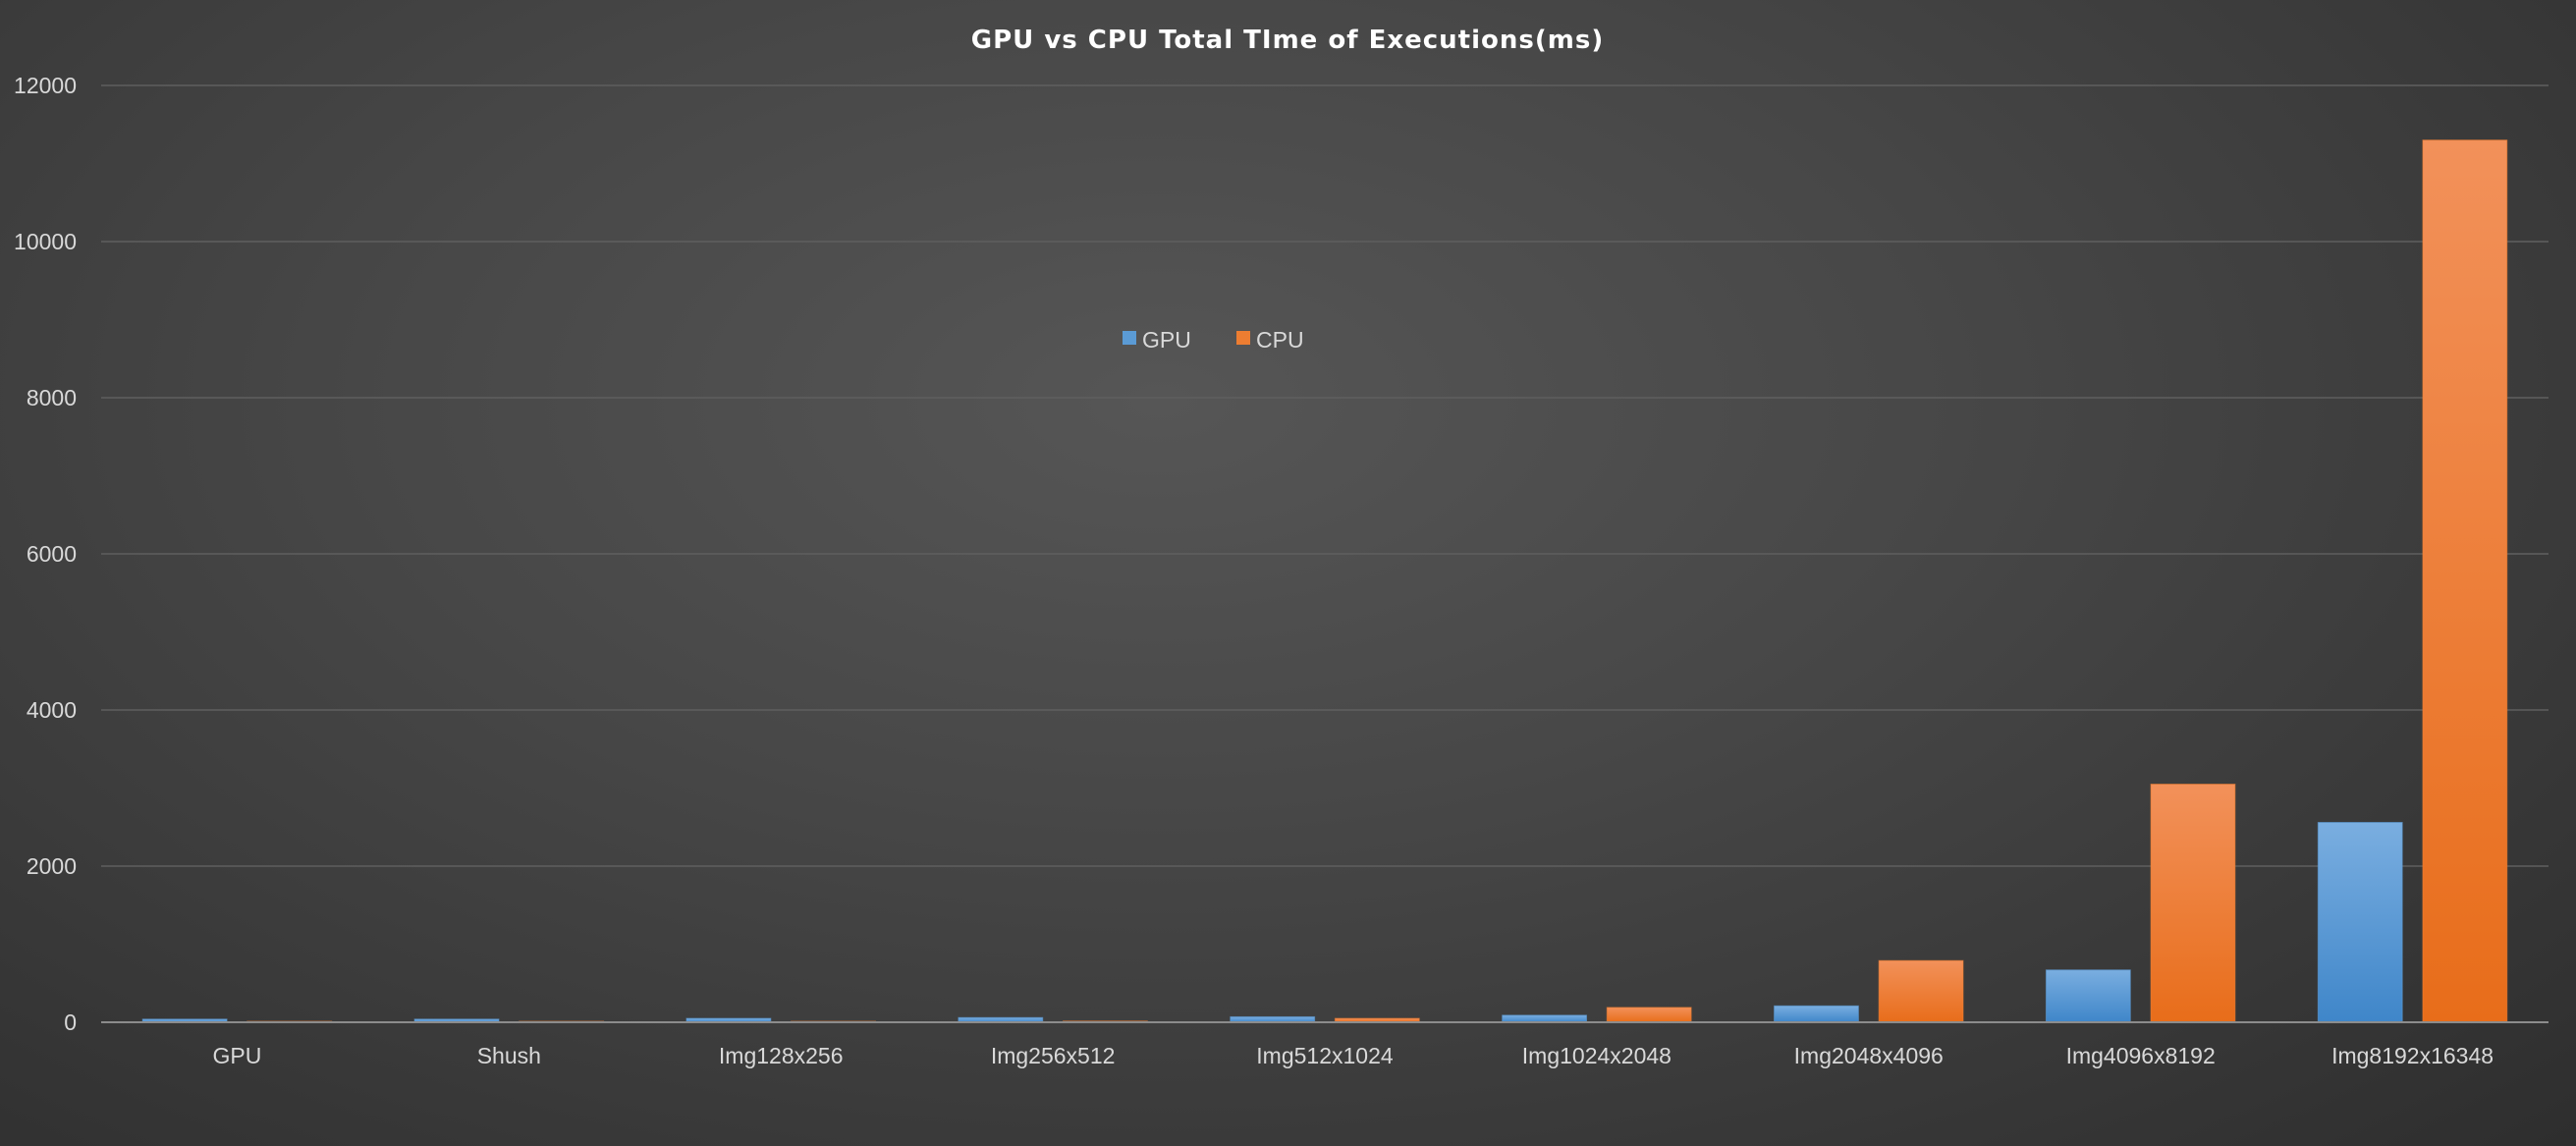  Describe the element at coordinates (1166, 340) in the screenshot. I see `legend-label-gpu: GPU` at that location.